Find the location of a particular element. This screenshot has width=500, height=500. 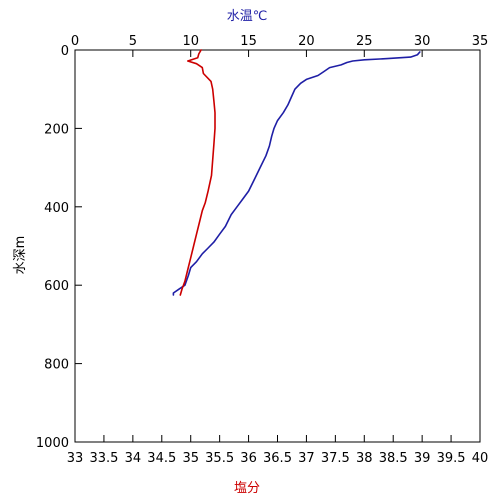

salinity-tick-label: 36.5 is located at coordinates (277, 458).